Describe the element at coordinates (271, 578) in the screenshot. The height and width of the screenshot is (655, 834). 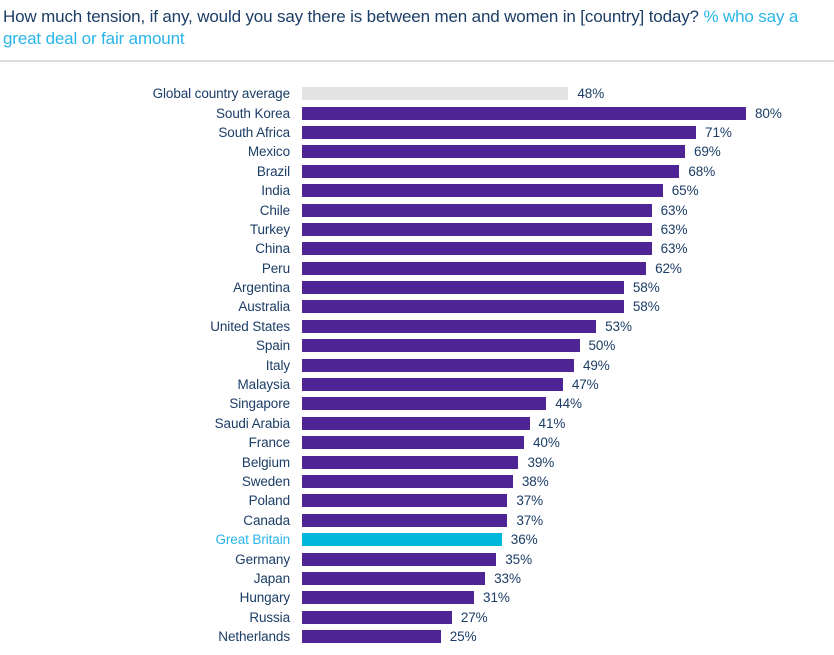
I see `country-label: Japan` at that location.